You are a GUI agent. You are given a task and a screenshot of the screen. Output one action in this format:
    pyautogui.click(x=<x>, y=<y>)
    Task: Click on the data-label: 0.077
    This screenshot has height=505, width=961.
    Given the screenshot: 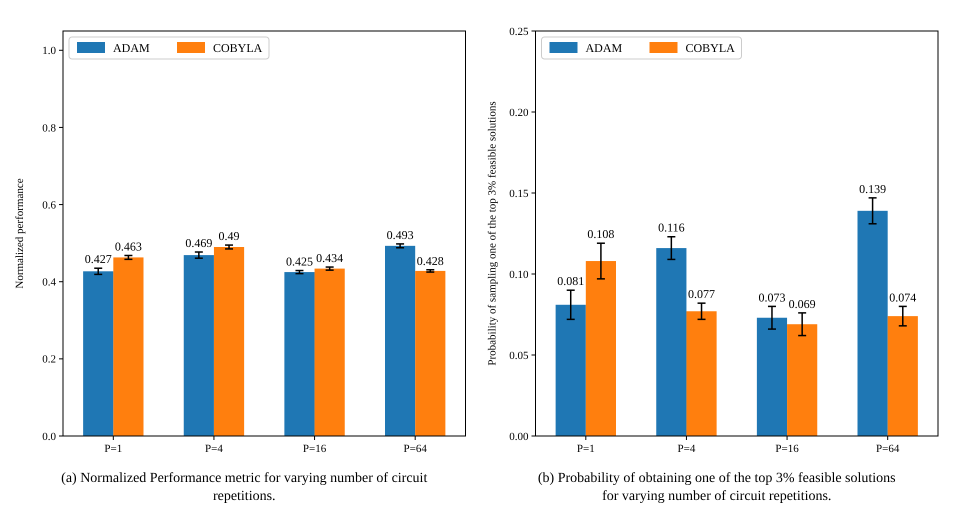 What is the action you would take?
    pyautogui.click(x=702, y=294)
    